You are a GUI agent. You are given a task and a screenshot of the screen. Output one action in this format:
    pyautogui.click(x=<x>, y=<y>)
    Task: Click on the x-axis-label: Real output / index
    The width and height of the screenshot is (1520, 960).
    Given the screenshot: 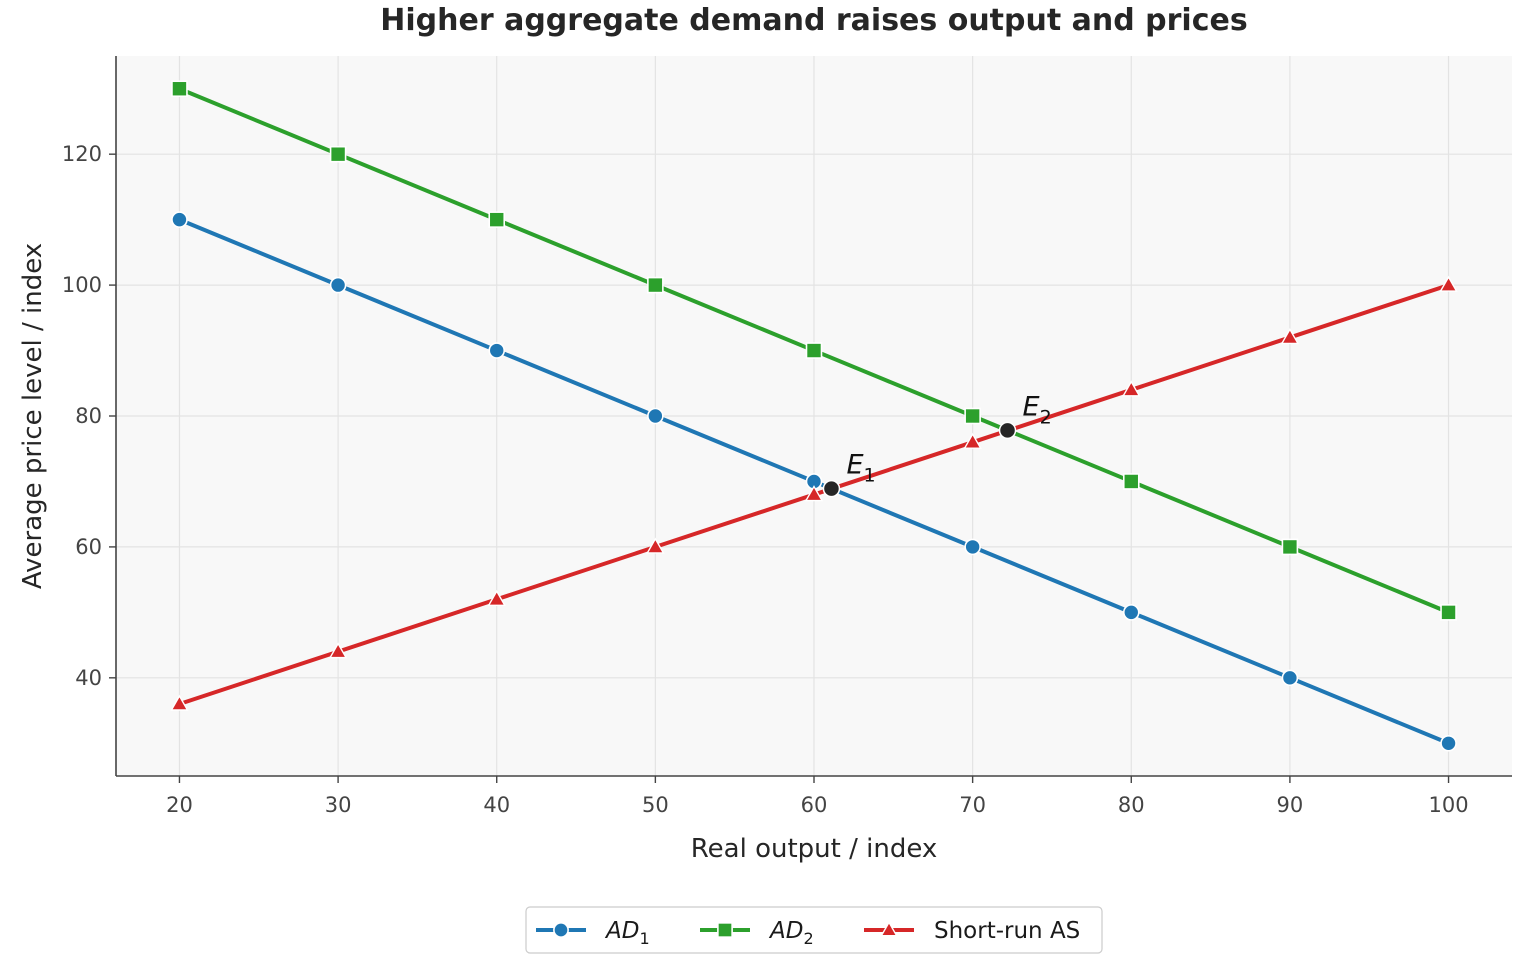 What is the action you would take?
    pyautogui.click(x=814, y=849)
    